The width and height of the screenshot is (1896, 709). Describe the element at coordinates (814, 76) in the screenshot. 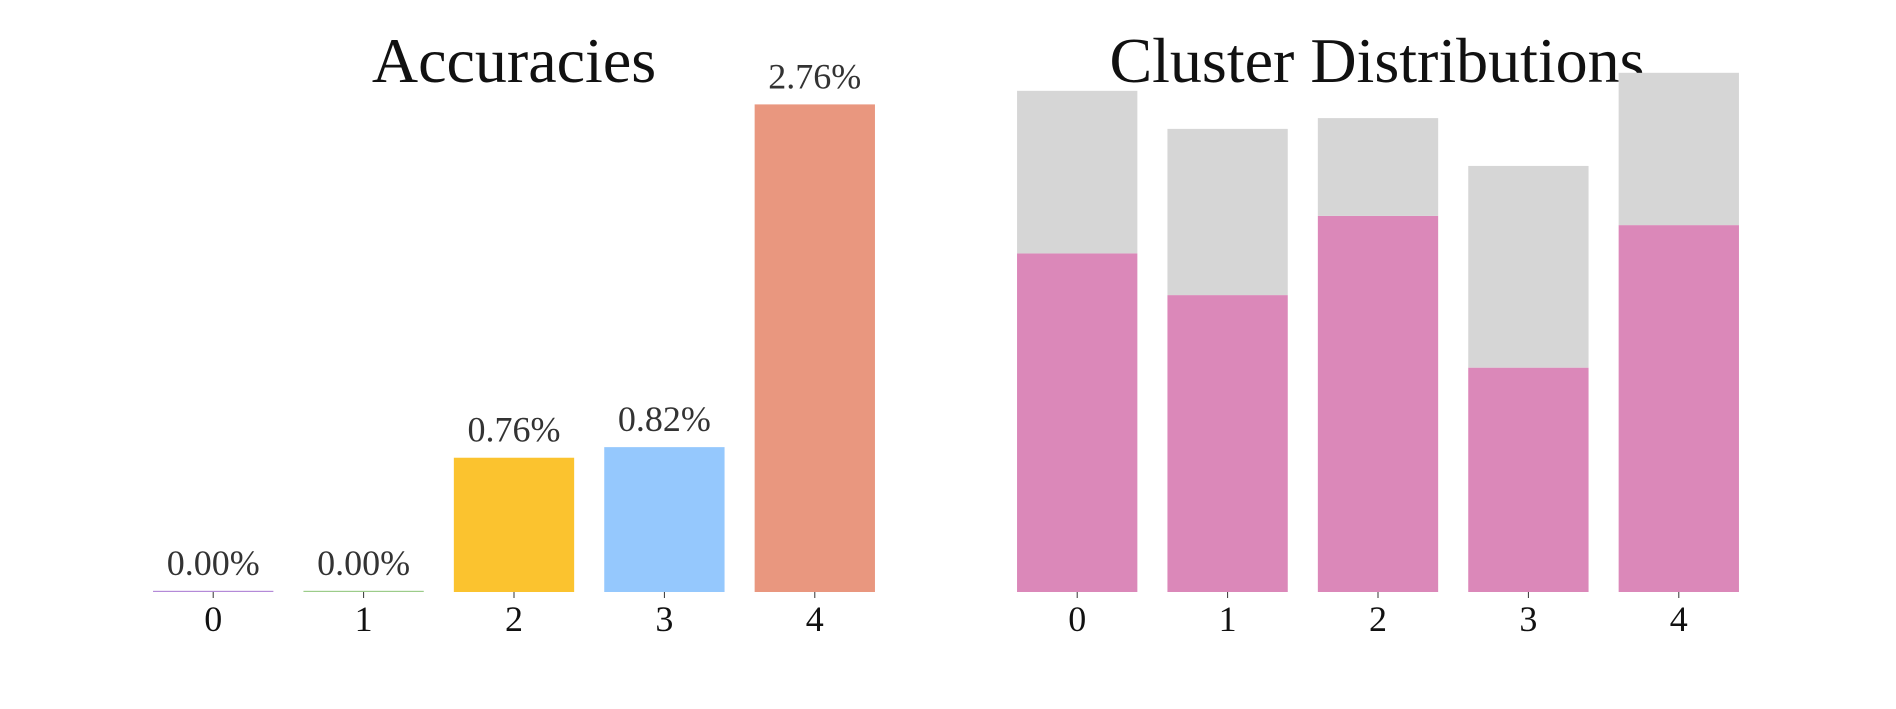

I see `data-label: 2.76%` at that location.